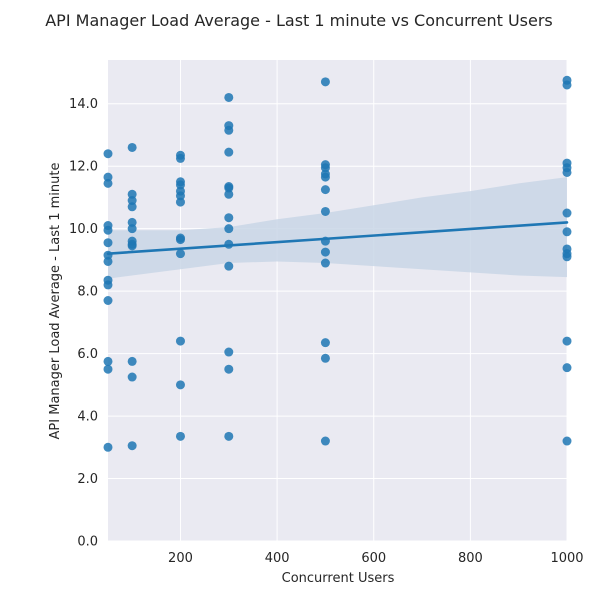 This screenshot has width=600, height=600. I want to click on x-tick-label: 600, so click(373, 558).